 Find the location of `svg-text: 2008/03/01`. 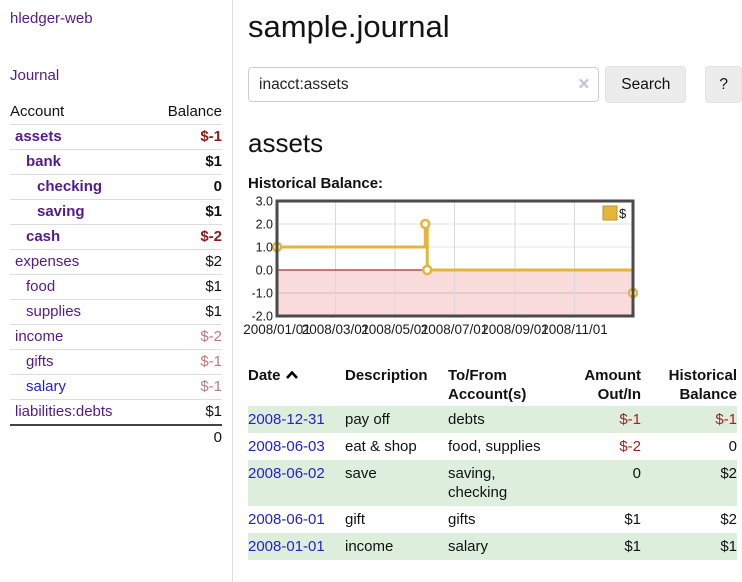

svg-text: 2008/03/01 is located at coordinates (336, 329).